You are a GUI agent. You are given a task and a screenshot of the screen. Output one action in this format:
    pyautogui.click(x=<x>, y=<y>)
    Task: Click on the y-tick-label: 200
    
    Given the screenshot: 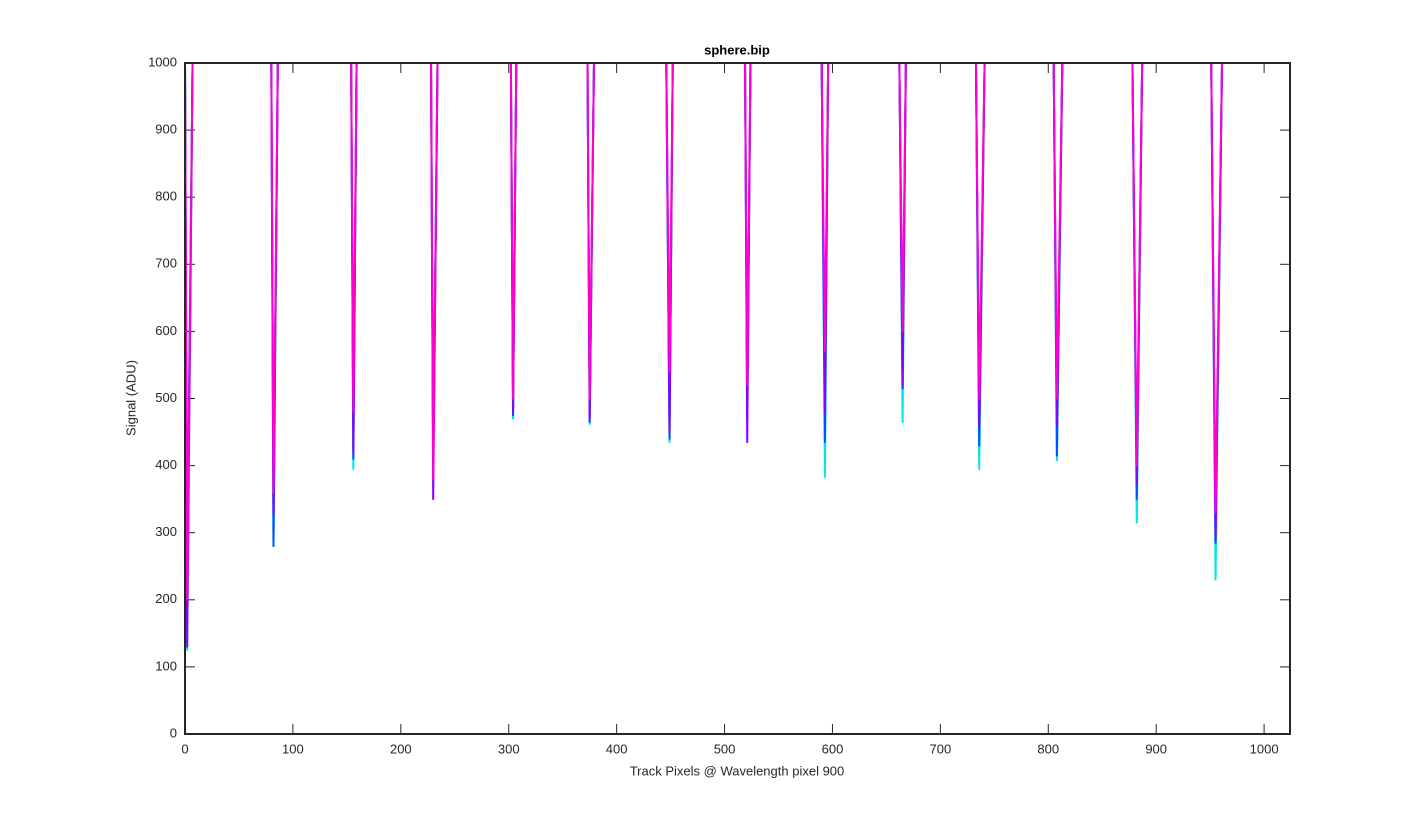 What is the action you would take?
    pyautogui.click(x=166, y=598)
    